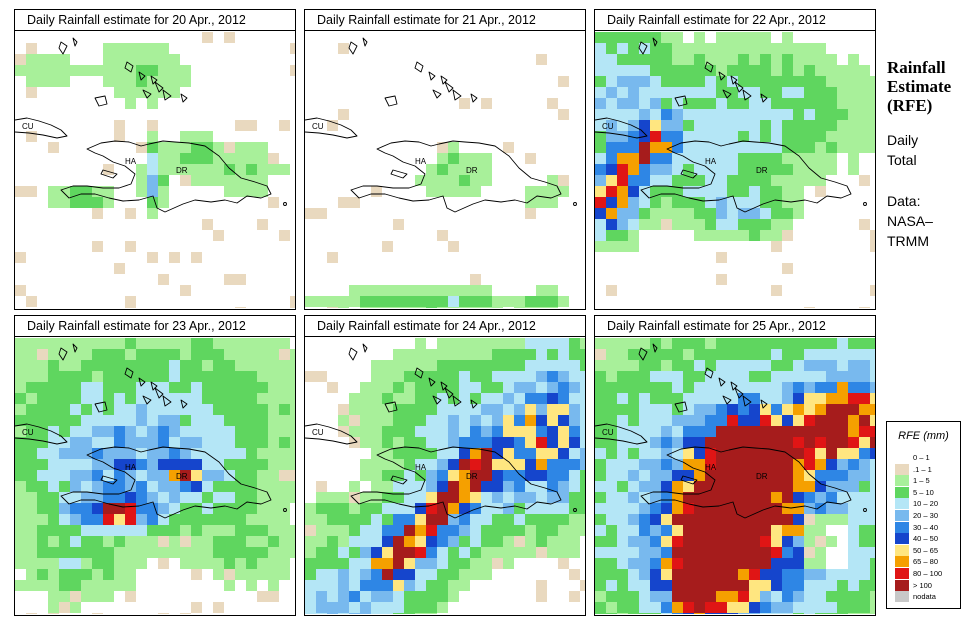 The image size is (971, 635). Describe the element at coordinates (926, 515) in the screenshot. I see `legend-label: 20 – 30` at that location.